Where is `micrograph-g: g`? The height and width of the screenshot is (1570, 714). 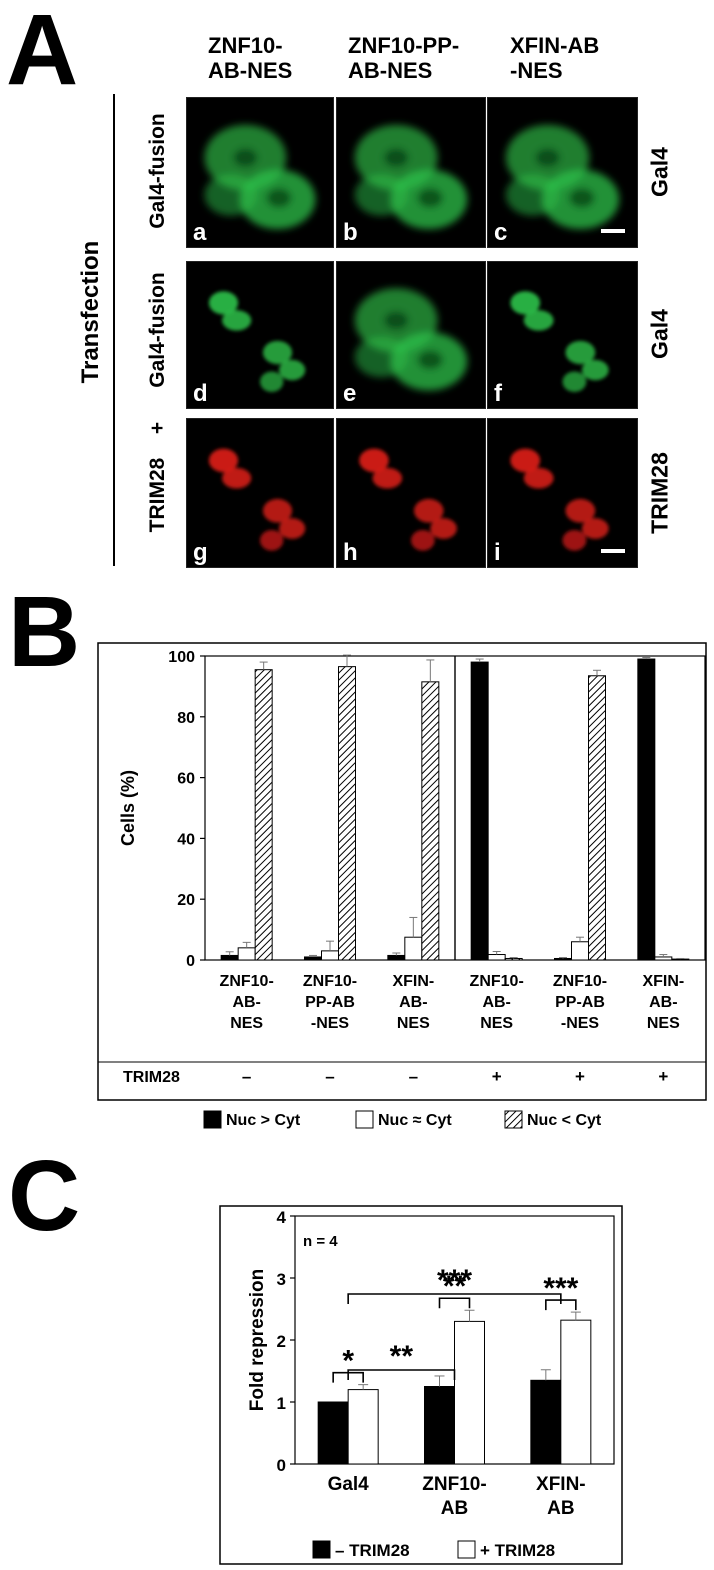
micrograph-g: g is located at coordinates (260, 493).